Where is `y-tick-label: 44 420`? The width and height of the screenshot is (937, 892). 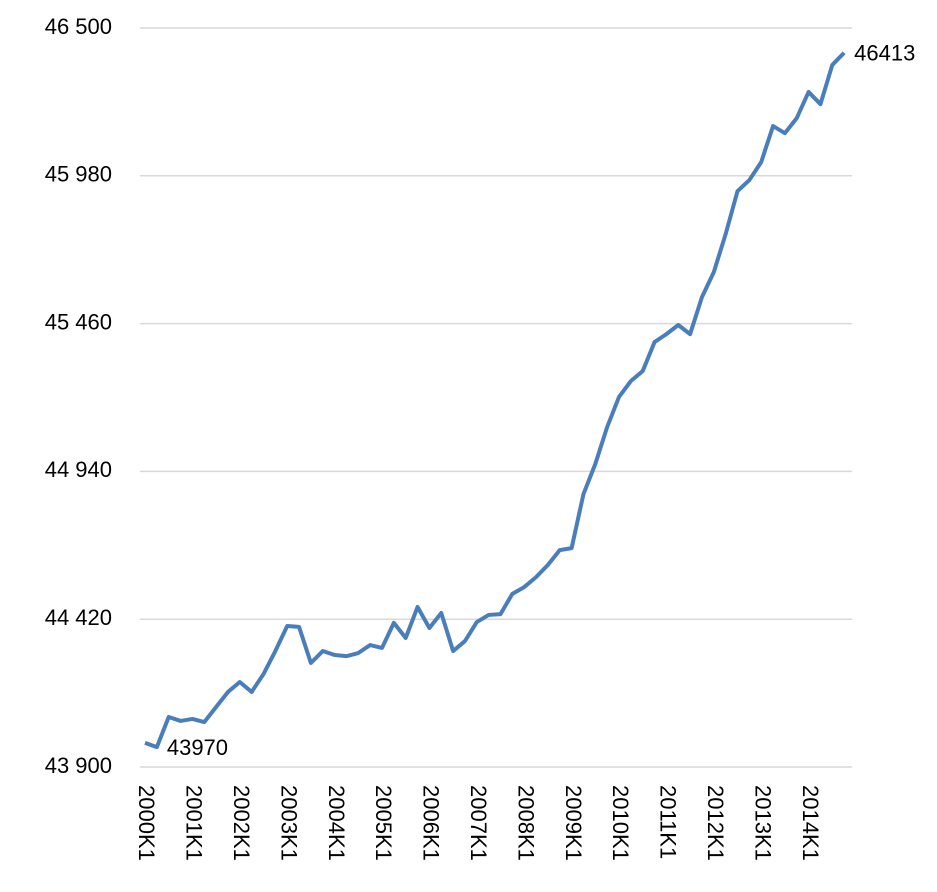 y-tick-label: 44 420 is located at coordinates (78, 617).